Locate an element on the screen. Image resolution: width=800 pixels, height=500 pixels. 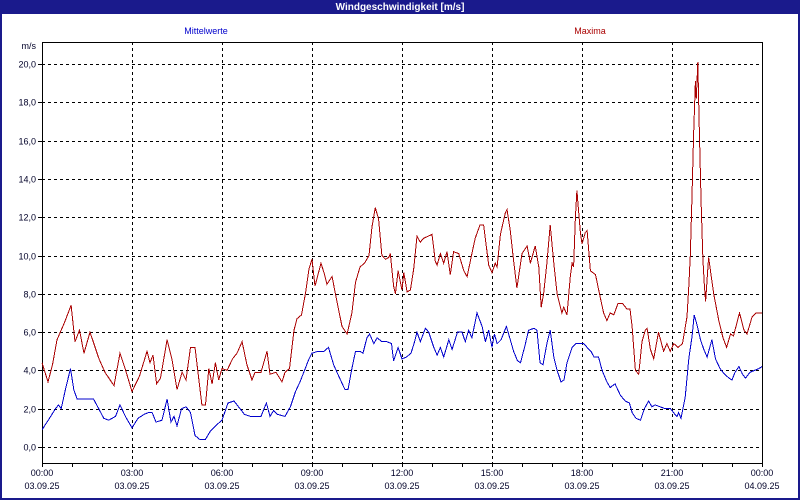
window-titlebar: Windgeschwindigkeit [m/s] is located at coordinates (400, 8).